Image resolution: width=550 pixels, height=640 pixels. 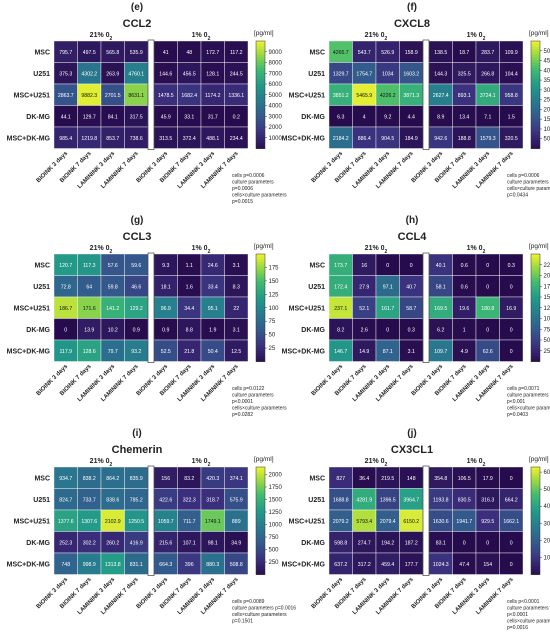 What do you see at coordinates (547, 266) in the screenshot?
I see `colorbar-tick-label: 225` at bounding box center [547, 266].